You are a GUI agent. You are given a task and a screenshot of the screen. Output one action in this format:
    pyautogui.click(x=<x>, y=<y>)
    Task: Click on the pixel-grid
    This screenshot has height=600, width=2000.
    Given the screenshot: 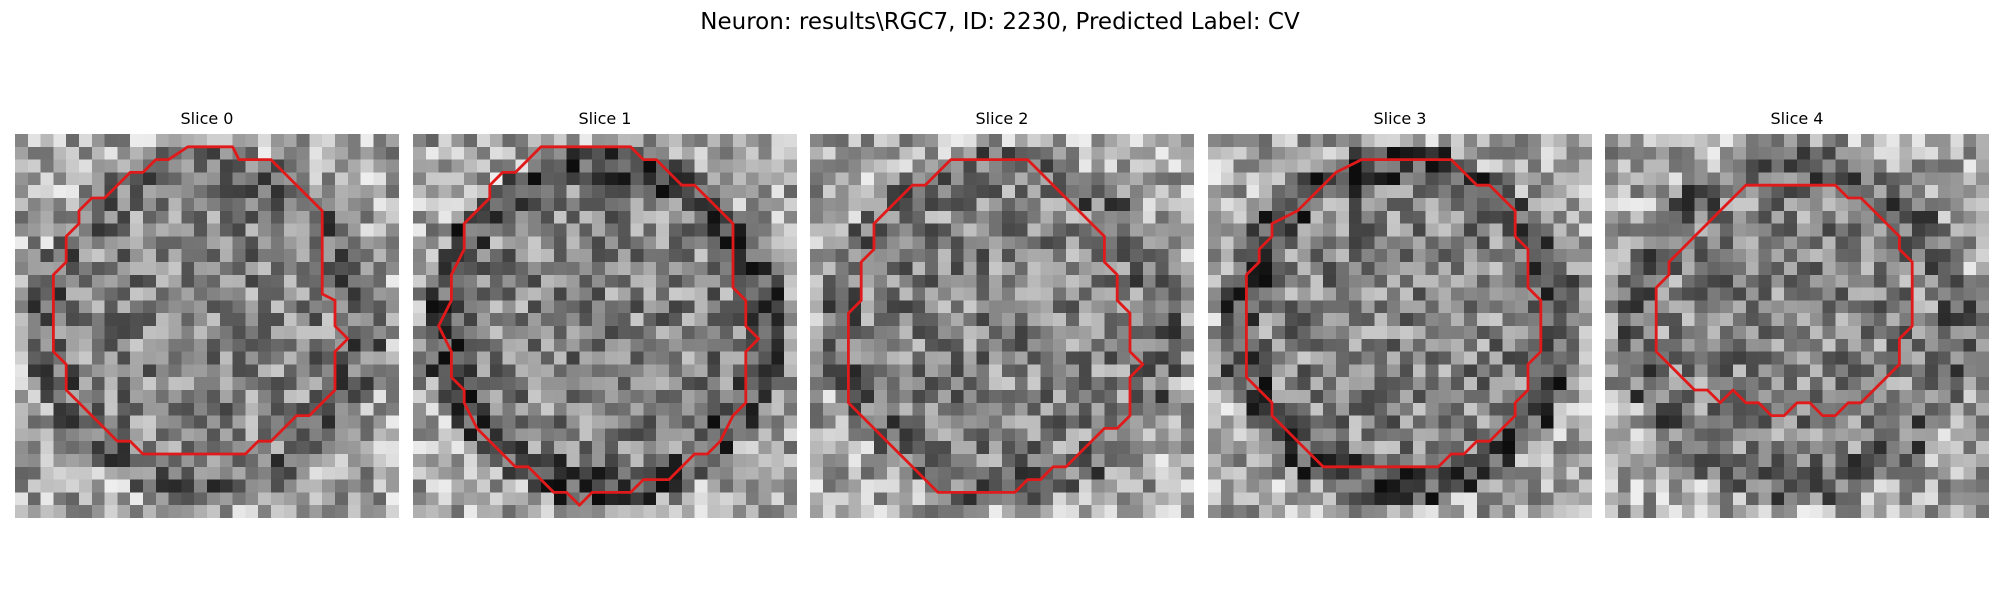 What is the action you would take?
    pyautogui.click(x=1797, y=326)
    